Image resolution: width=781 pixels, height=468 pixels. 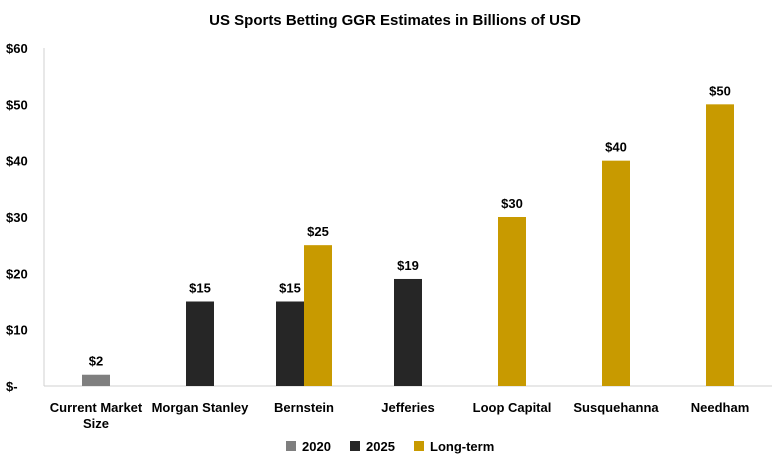 What do you see at coordinates (720, 90) in the screenshot?
I see `data-label: $50` at bounding box center [720, 90].